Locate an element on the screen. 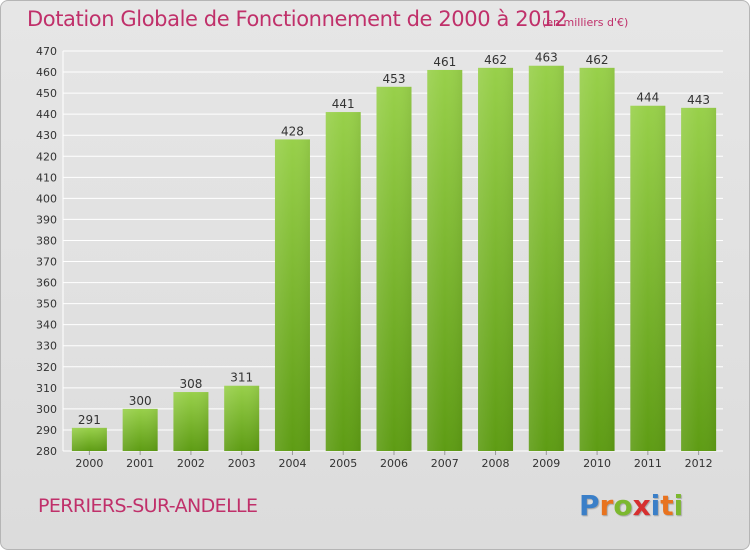 The image size is (750, 550). x-tick-label: 2001 is located at coordinates (140, 463).